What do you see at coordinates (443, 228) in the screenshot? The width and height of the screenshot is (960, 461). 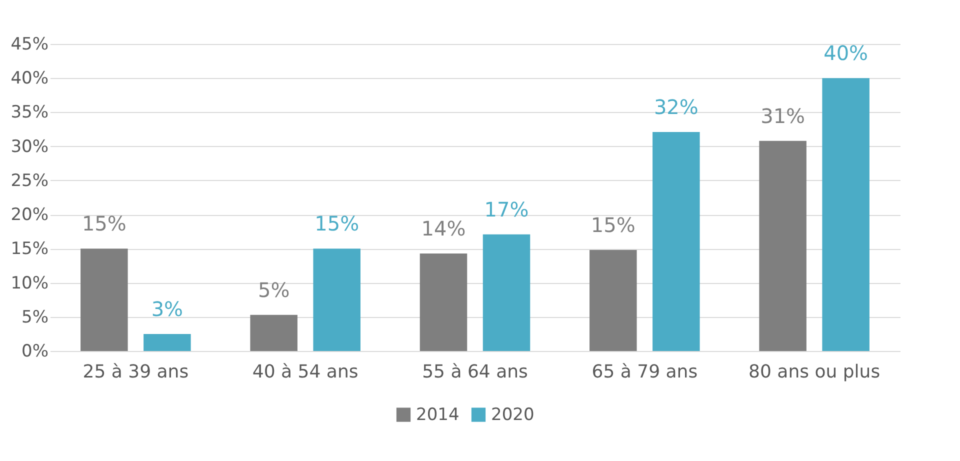 I see `data-label: 14%` at bounding box center [443, 228].